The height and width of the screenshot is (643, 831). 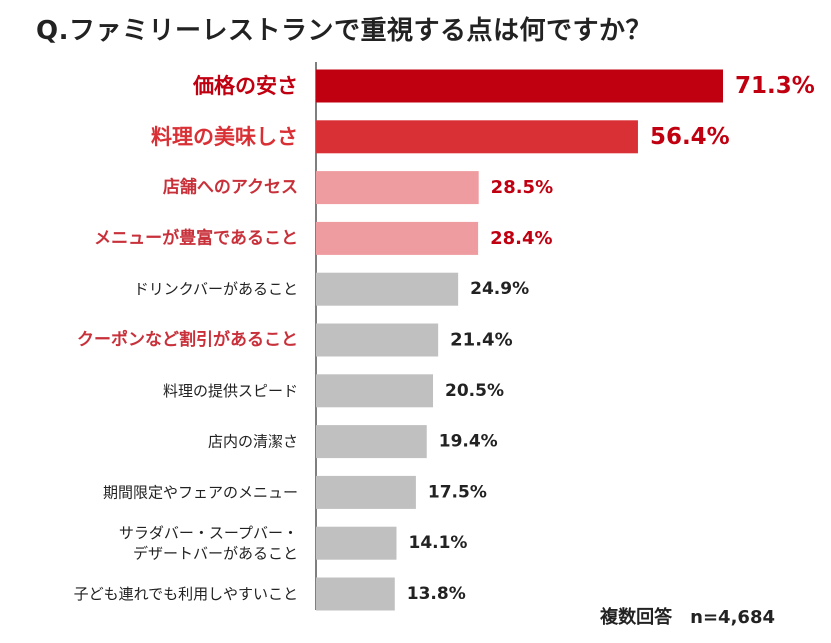 I want to click on category-label: 価格の安さ, so click(x=245, y=86).